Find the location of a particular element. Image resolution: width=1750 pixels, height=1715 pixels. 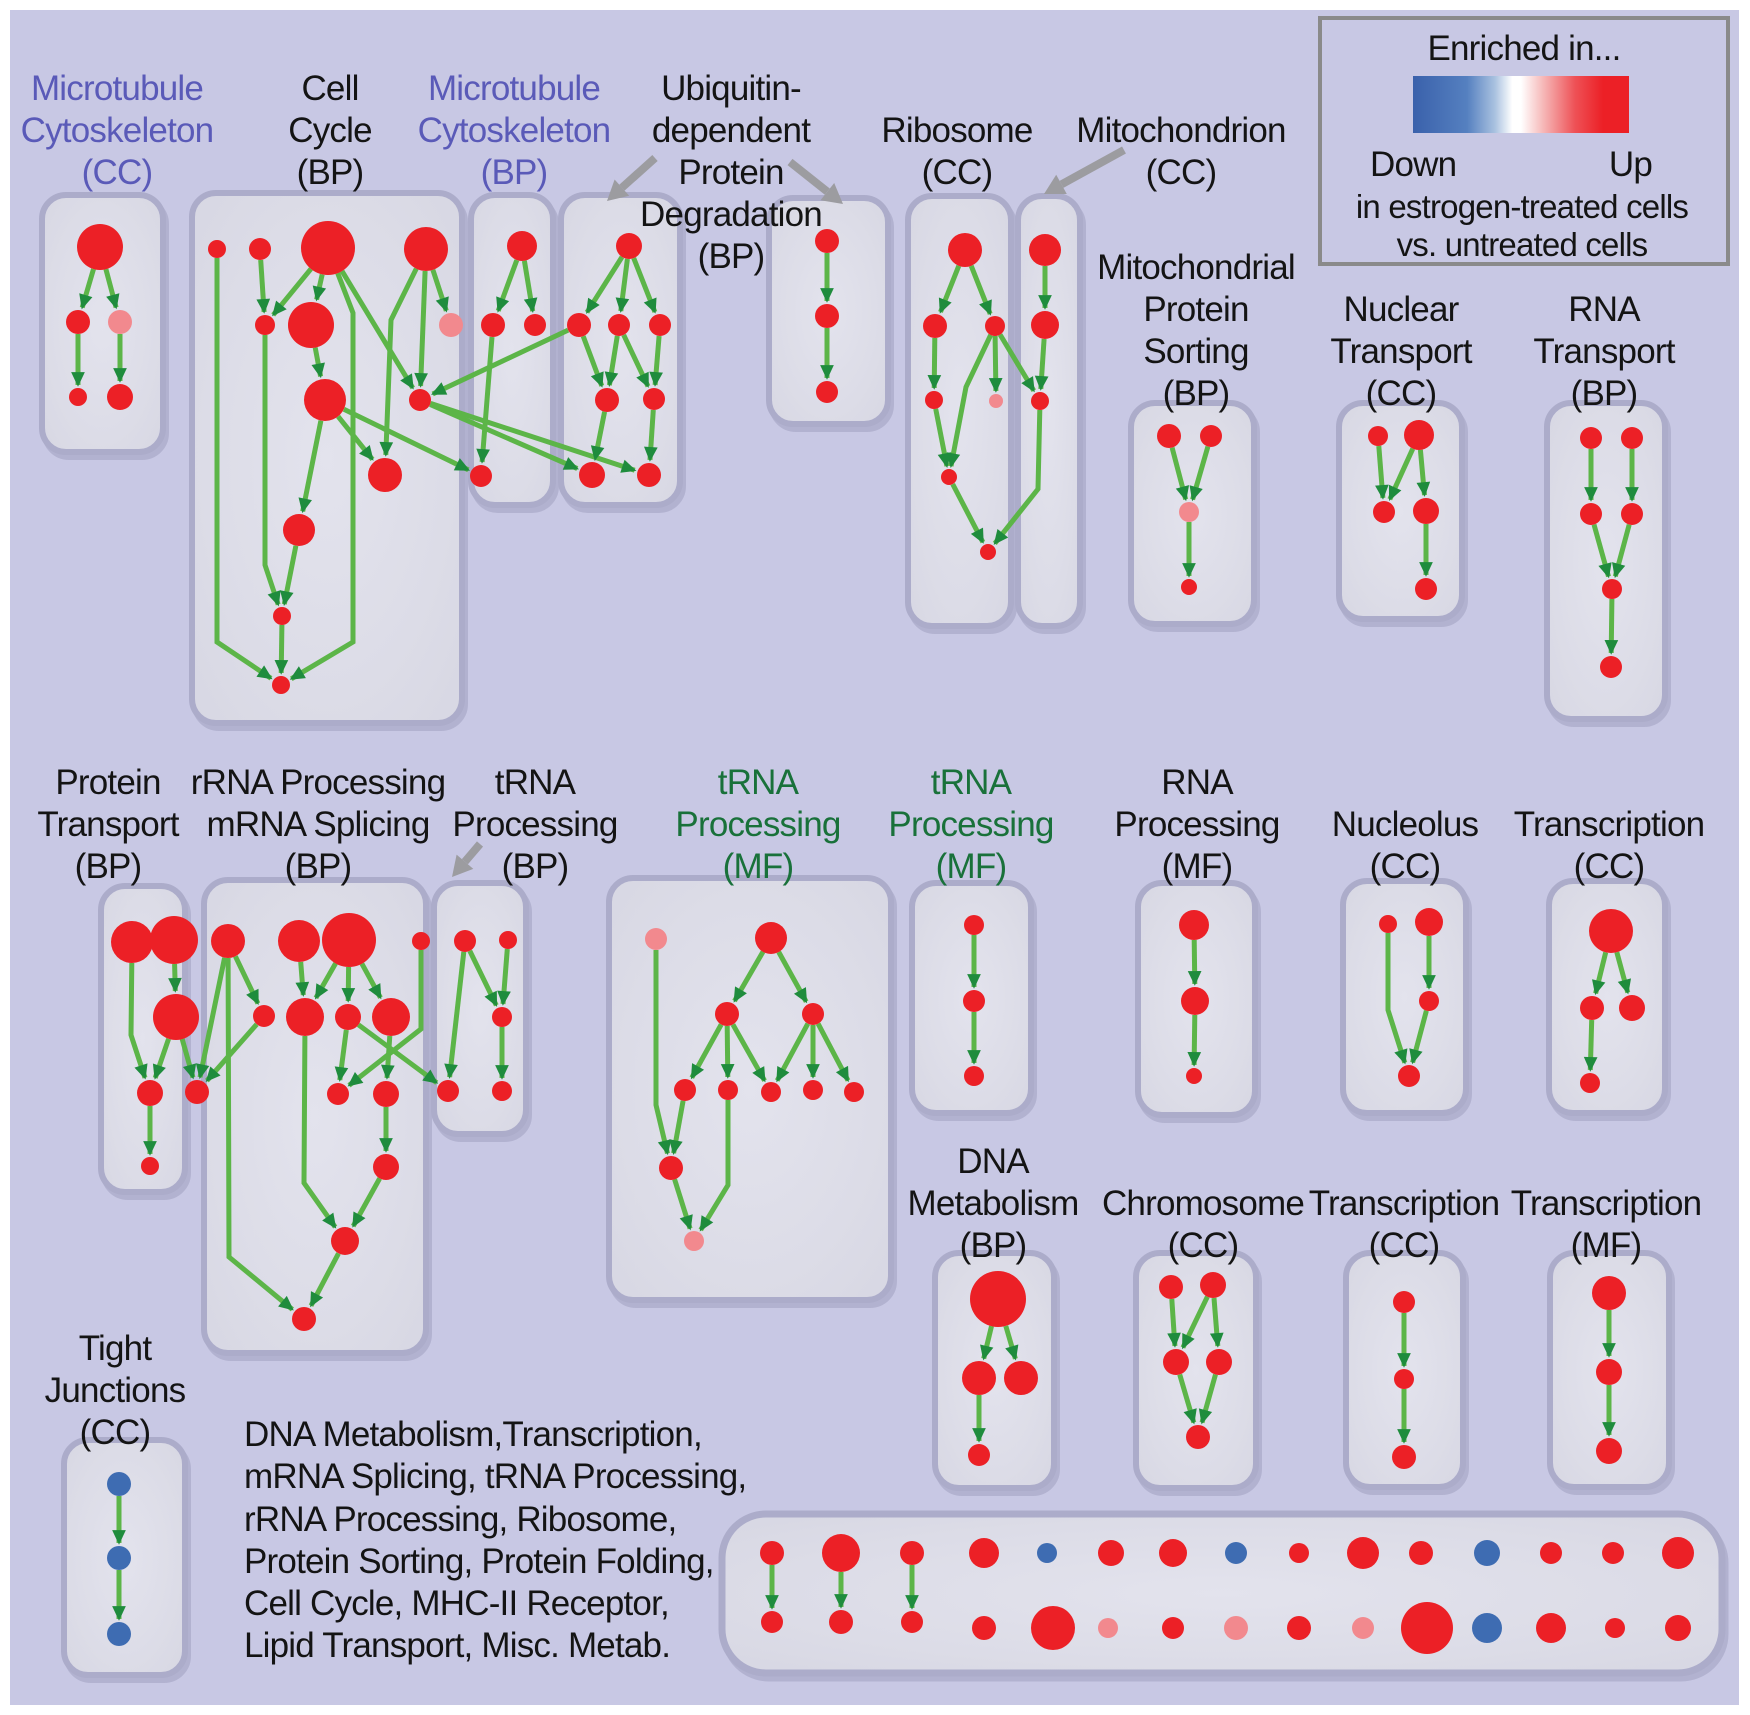

svg-text: Cell Cycle, MHC-II Receptor, is located at coordinates (456, 1603).